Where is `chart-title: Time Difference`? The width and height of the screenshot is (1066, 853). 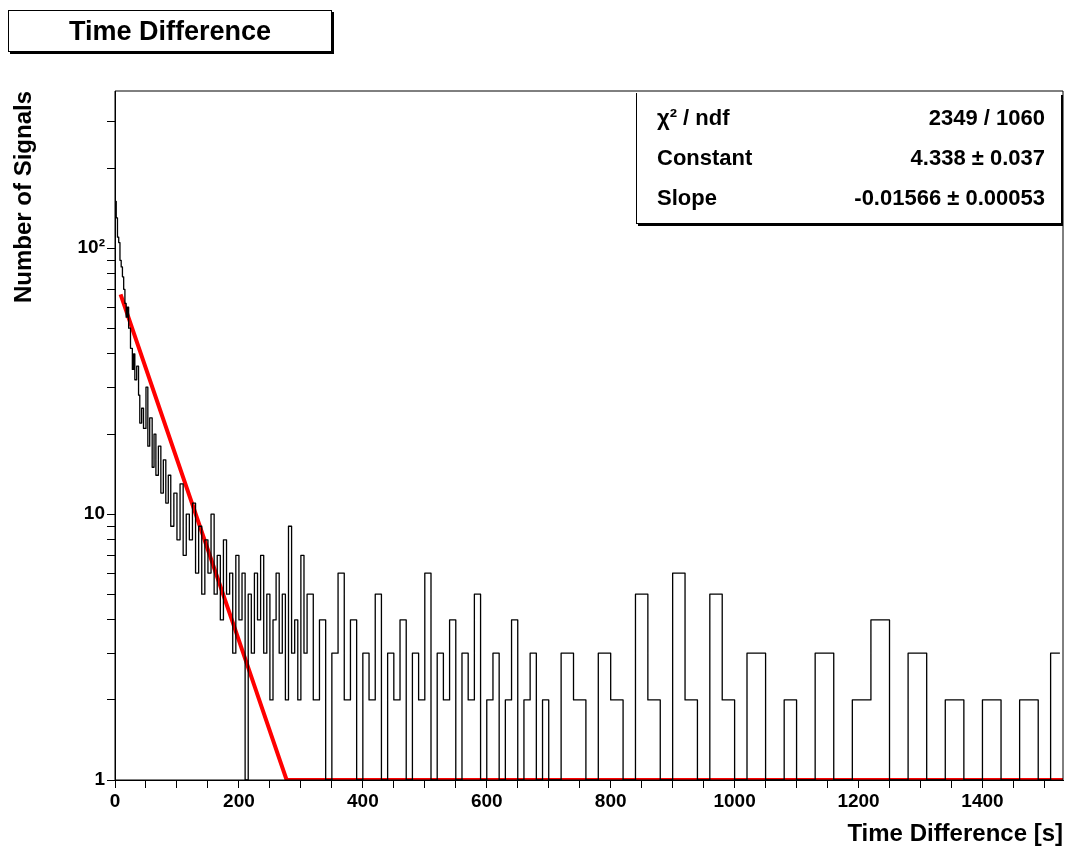 chart-title: Time Difference is located at coordinates (170, 31).